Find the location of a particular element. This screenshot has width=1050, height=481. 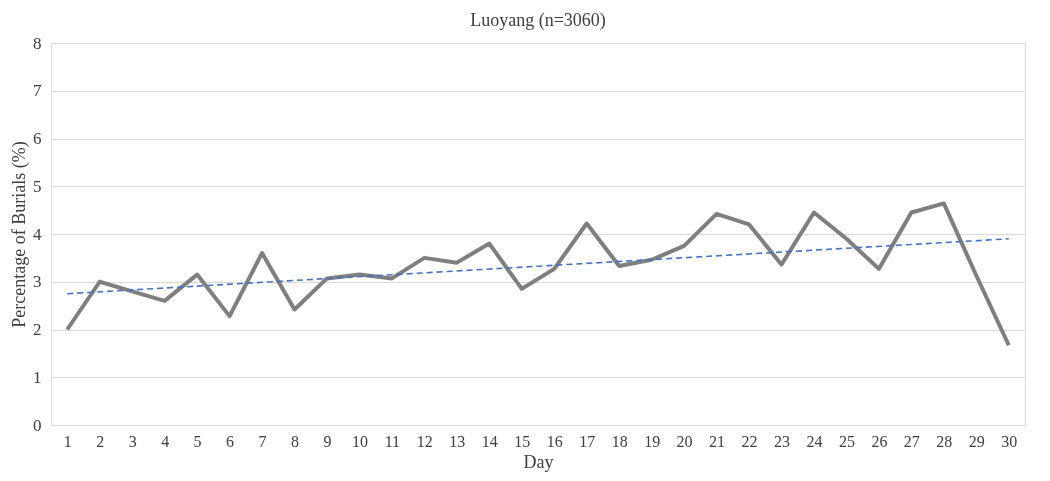

y-tick-label: 5 is located at coordinates (37, 186).